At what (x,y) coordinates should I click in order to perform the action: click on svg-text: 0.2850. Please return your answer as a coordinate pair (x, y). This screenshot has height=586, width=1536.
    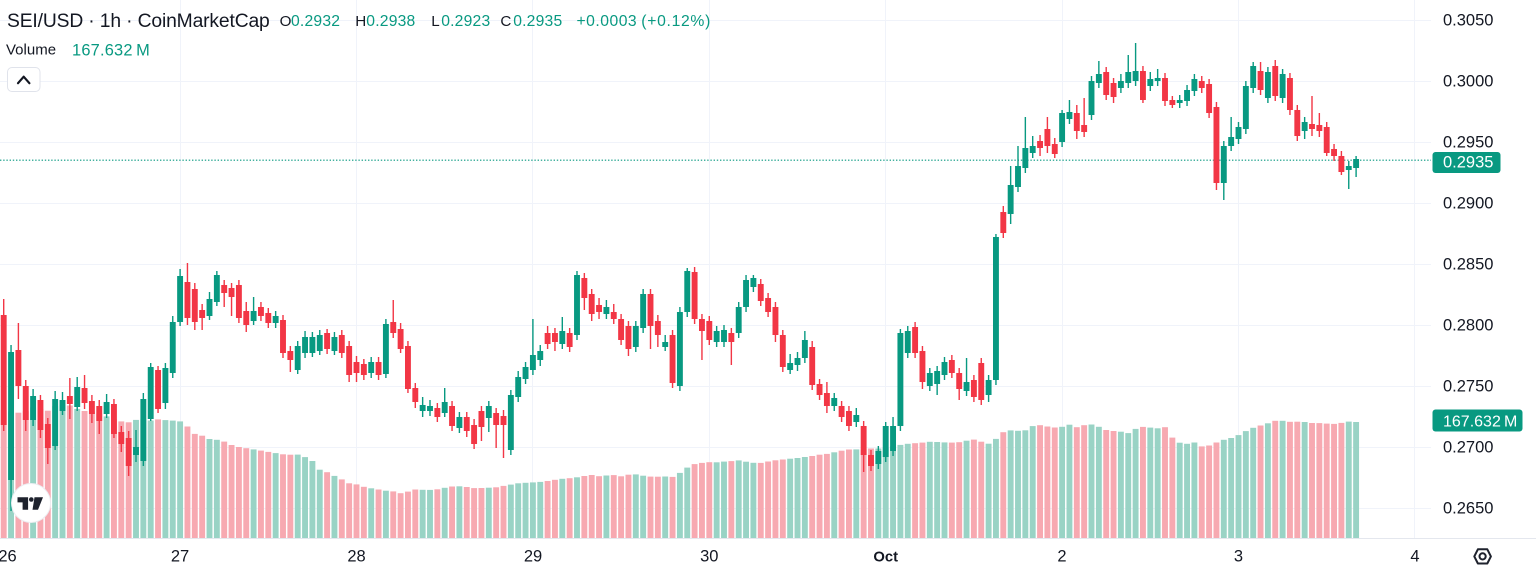
    Looking at the image, I should click on (1468, 265).